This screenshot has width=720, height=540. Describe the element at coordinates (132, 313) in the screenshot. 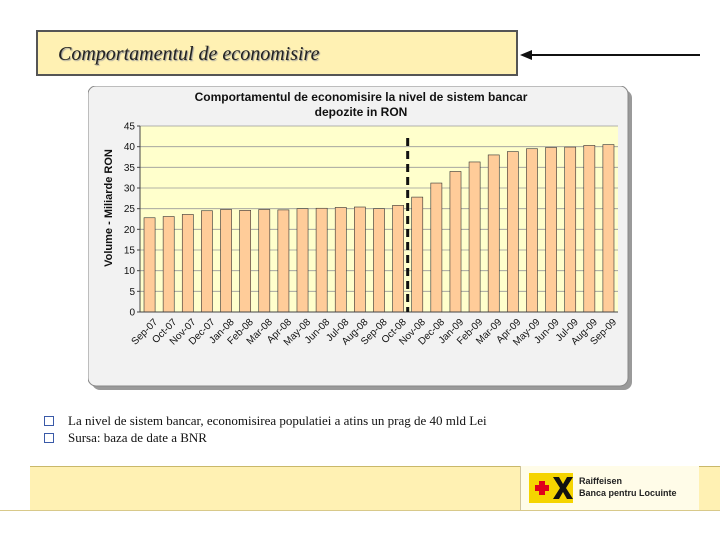

I see `y-tick-label: 0` at that location.